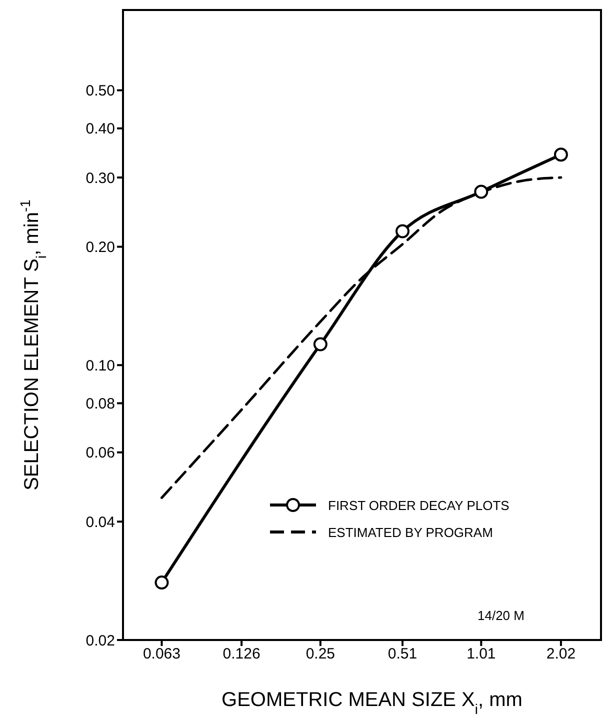 This screenshot has width=611, height=724. I want to click on x-tick-label: 0.25, so click(321, 654).